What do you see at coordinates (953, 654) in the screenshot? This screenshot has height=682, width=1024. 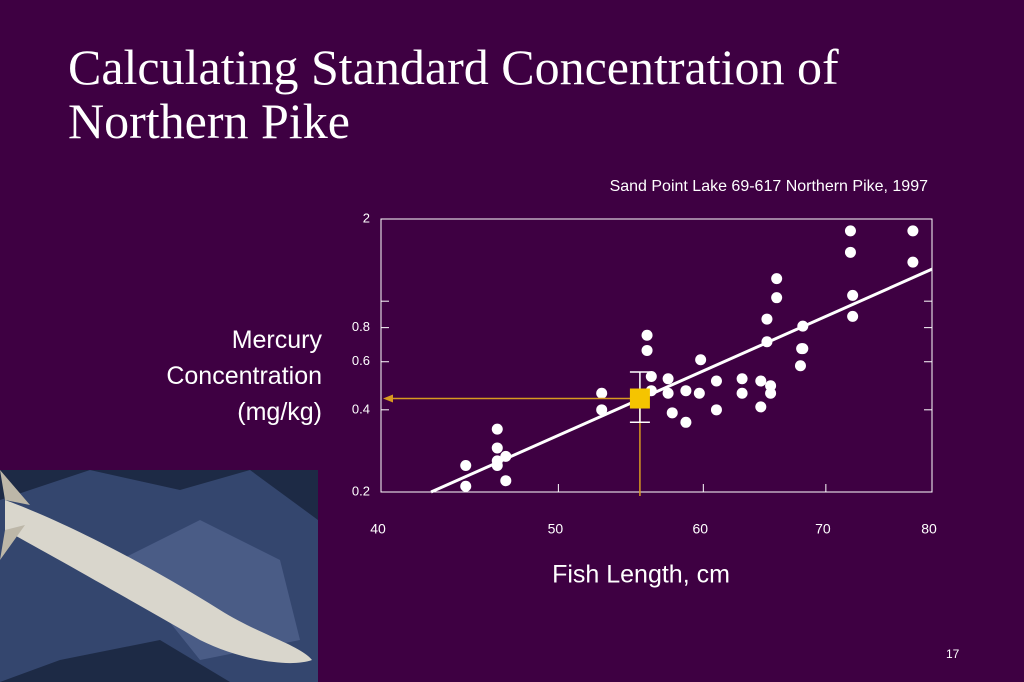 I see `page-number: 17` at bounding box center [953, 654].